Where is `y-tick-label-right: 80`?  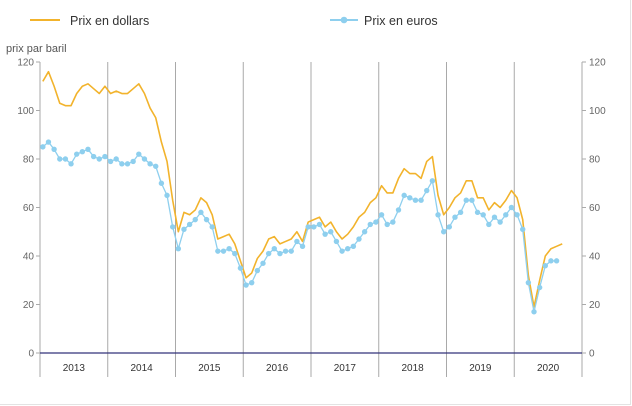
y-tick-label-right: 80 is located at coordinates (595, 160).